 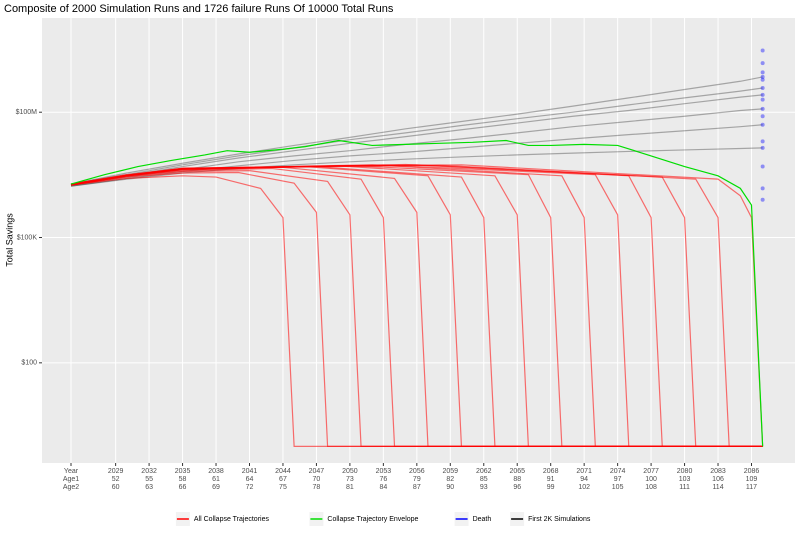 I want to click on x-tick-label: 2074, so click(x=618, y=471).